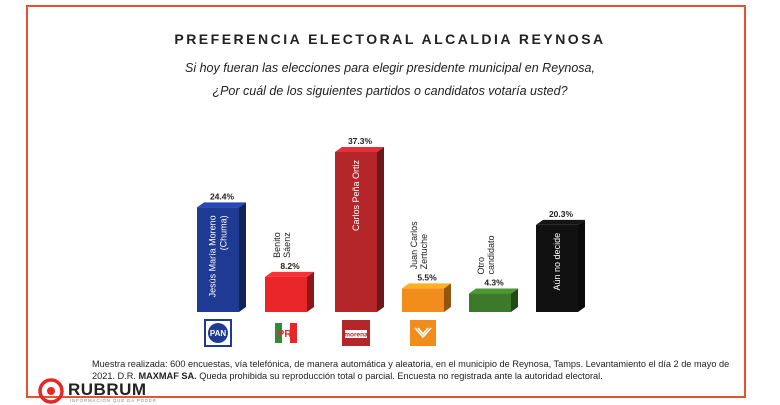 This screenshot has height=405, width=780. Describe the element at coordinates (561, 214) in the screenshot. I see `data-label-5: 20.3%` at that location.